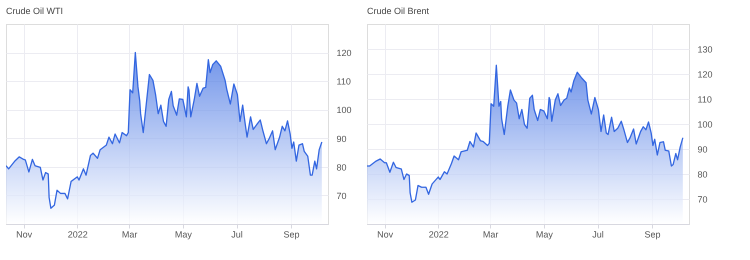  Describe the element at coordinates (705, 49) in the screenshot. I see `y-tick-label: 130` at that location.